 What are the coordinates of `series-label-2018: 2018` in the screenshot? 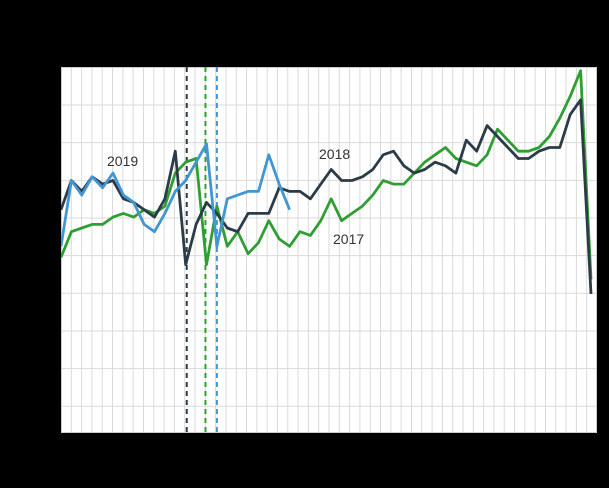 It's located at (335, 154).